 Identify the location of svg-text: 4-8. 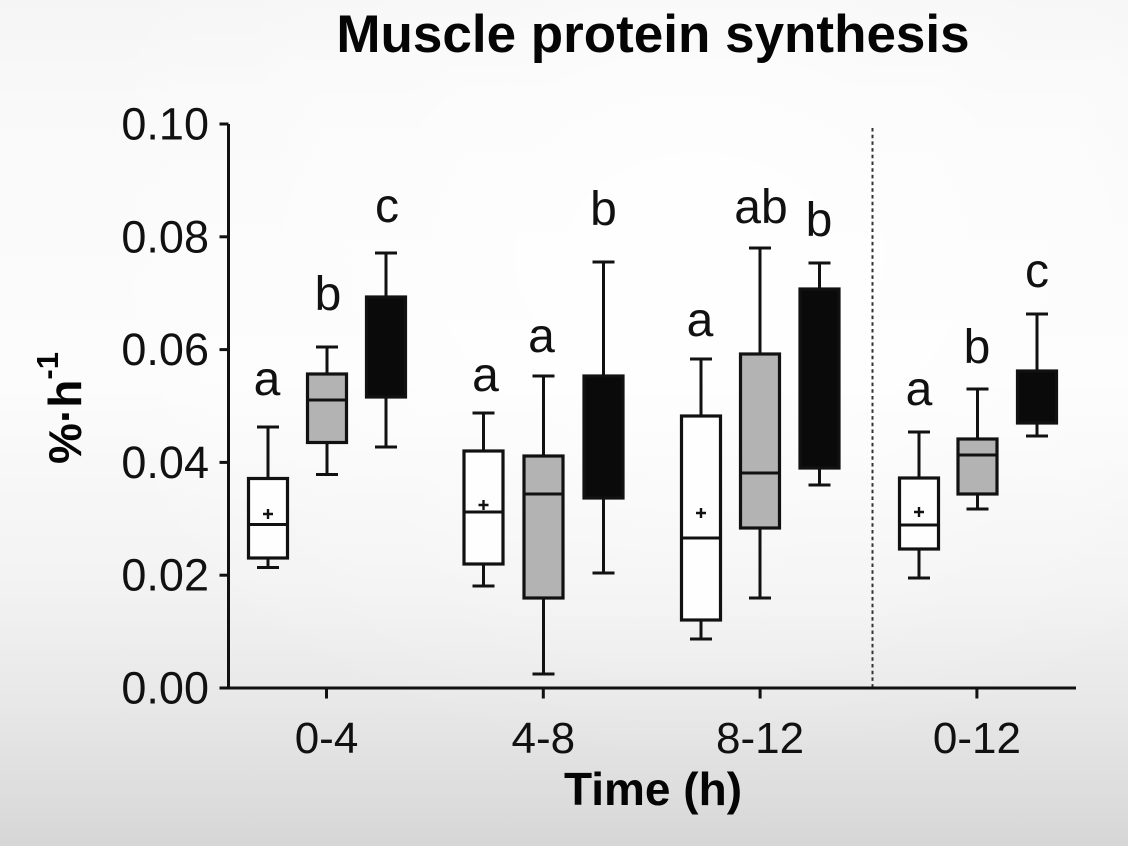
(544, 738).